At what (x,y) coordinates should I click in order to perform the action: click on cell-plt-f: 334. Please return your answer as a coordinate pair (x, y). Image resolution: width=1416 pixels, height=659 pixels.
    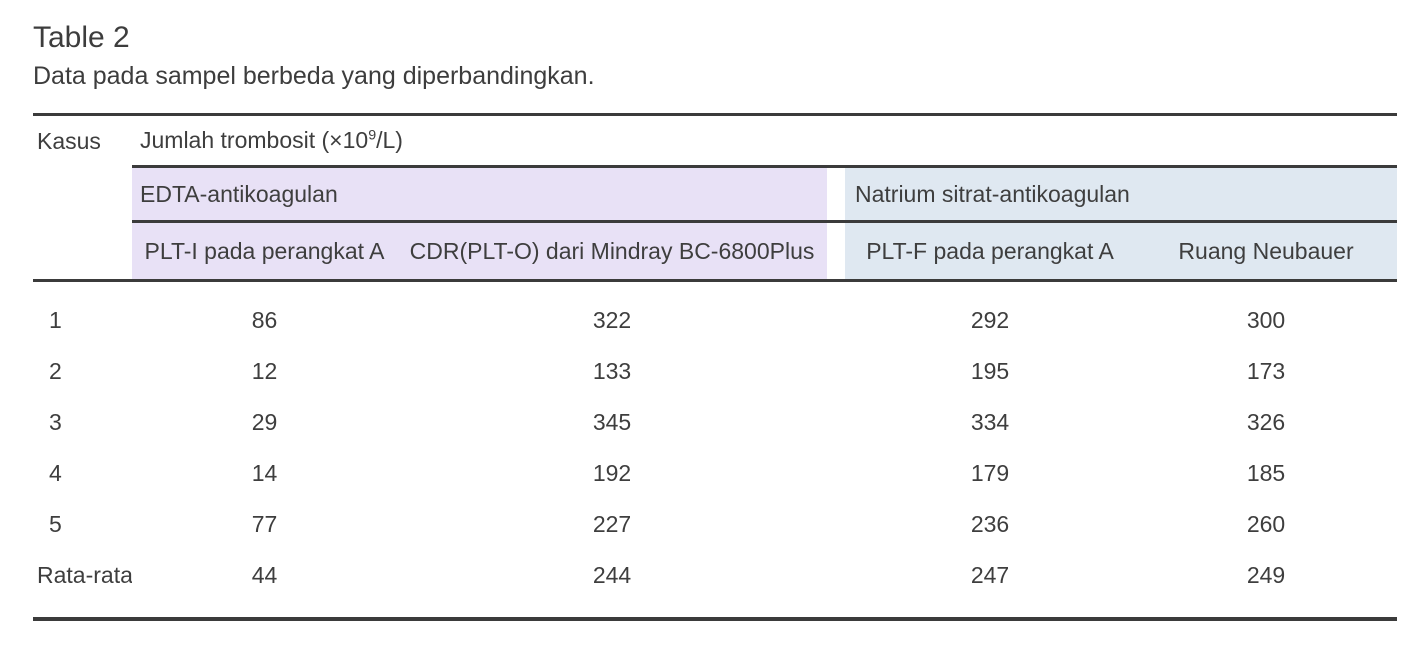
    Looking at the image, I should click on (990, 422).